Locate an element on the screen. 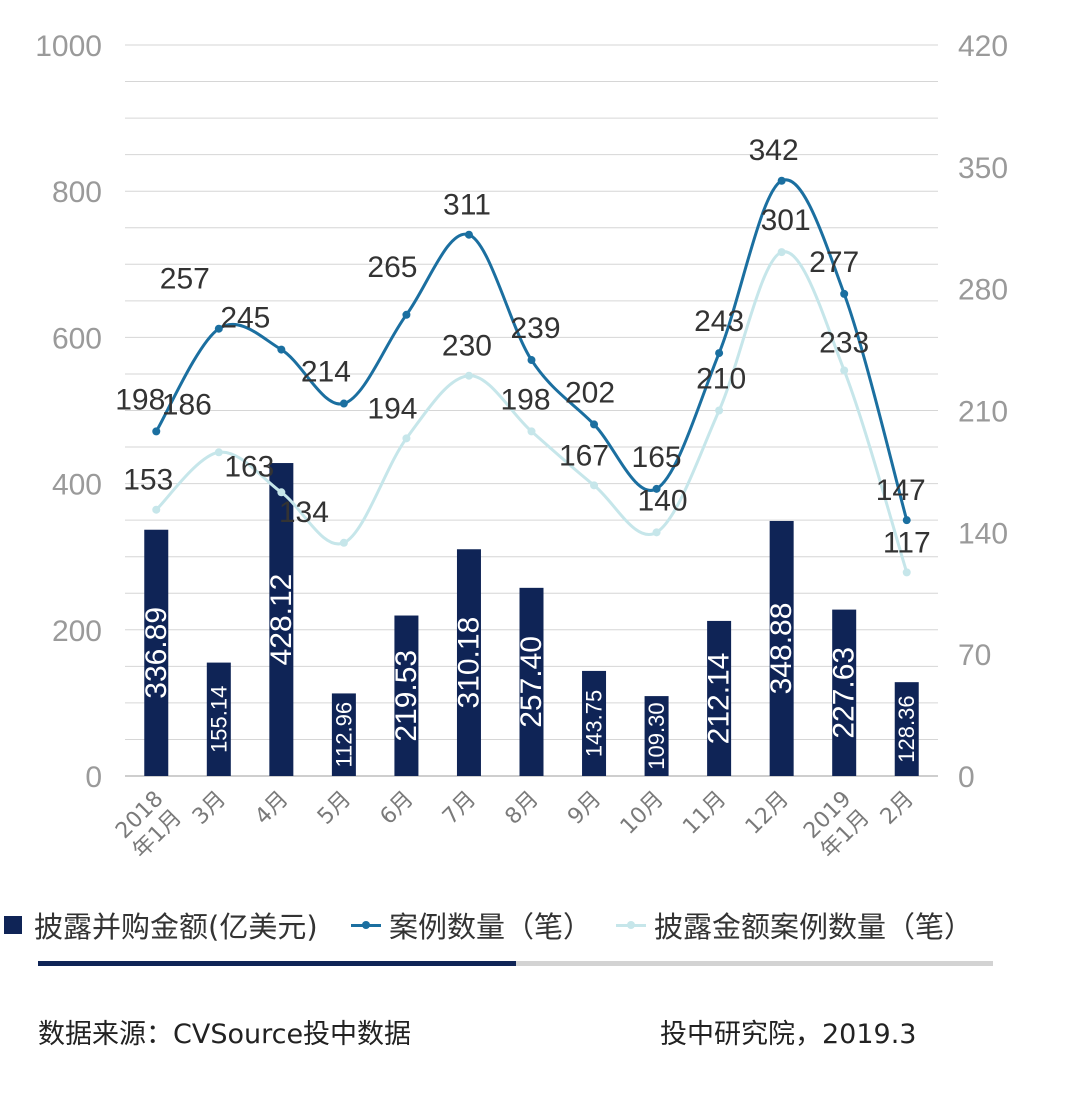 This screenshot has height=1106, width=1080. right-axis: 0 70 140 210 280 350 420 is located at coordinates (983, 412).